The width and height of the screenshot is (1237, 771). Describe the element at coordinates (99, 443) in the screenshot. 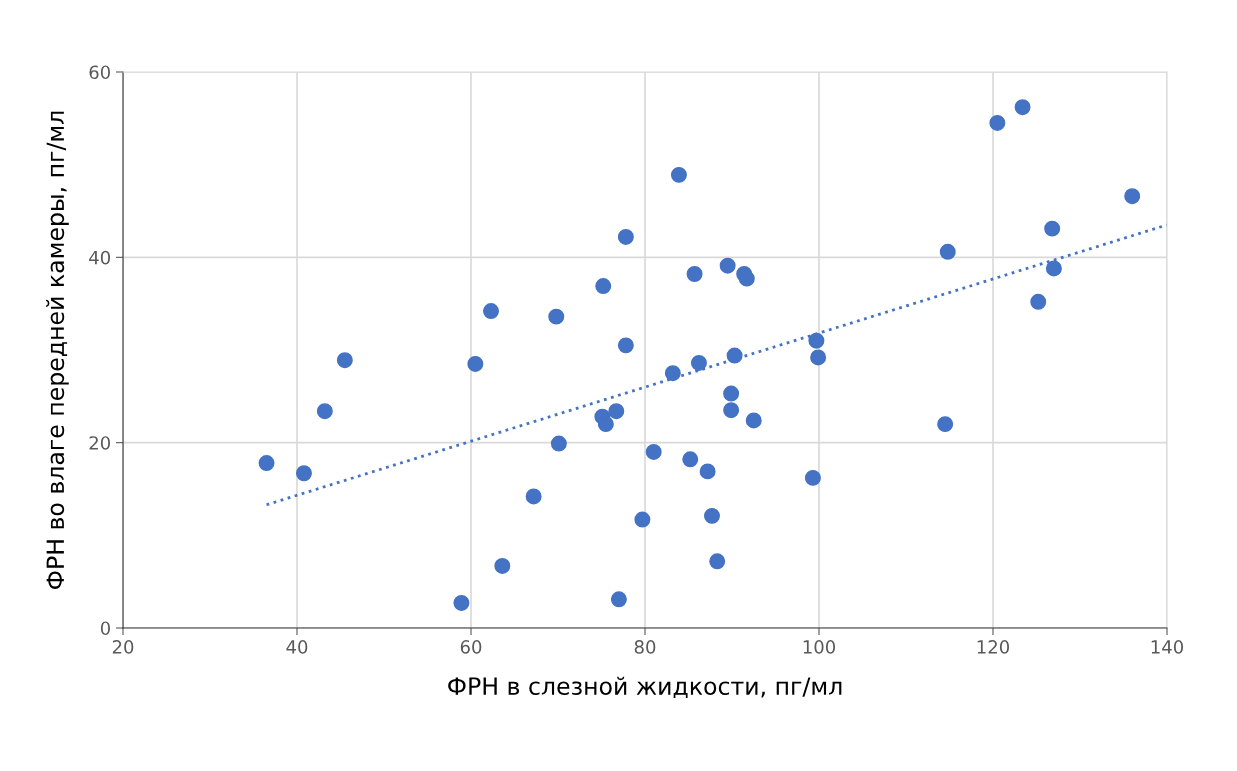

I see `y-tick-label: 20` at that location.